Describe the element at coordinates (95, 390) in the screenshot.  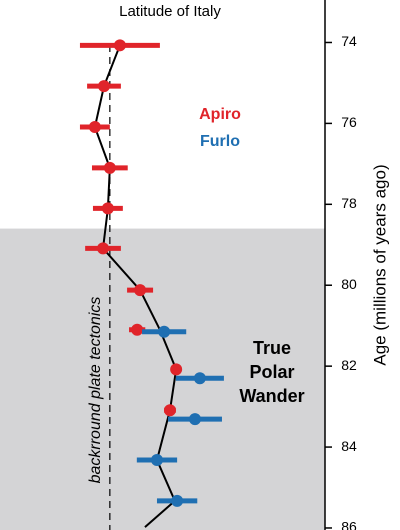
I see `annotation: backrround plate tectonics` at that location.